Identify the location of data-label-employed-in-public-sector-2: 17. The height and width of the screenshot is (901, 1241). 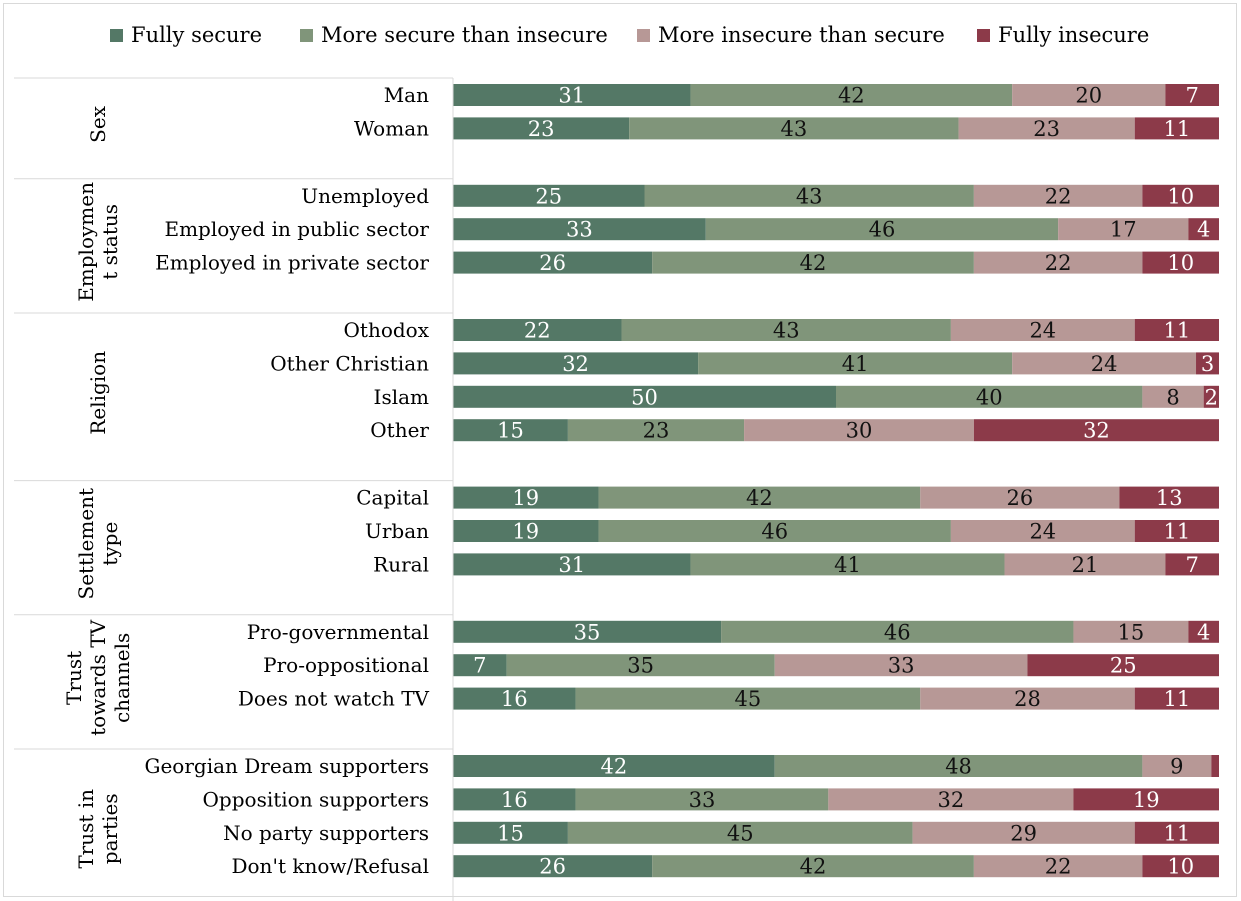
(1123, 230).